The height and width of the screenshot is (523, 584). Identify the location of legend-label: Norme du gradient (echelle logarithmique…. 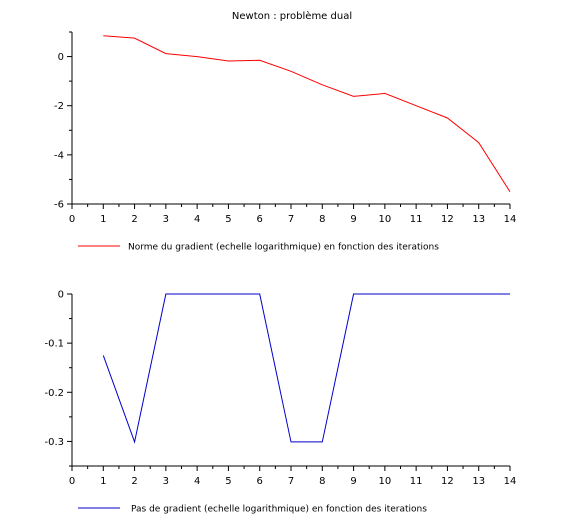
(283, 248).